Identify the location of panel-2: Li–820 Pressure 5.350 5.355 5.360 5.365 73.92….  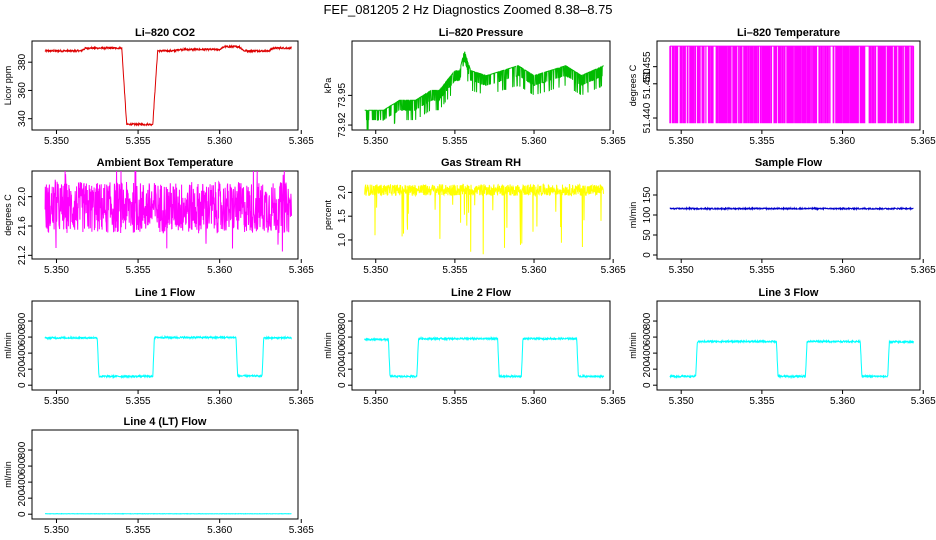
(474, 87).